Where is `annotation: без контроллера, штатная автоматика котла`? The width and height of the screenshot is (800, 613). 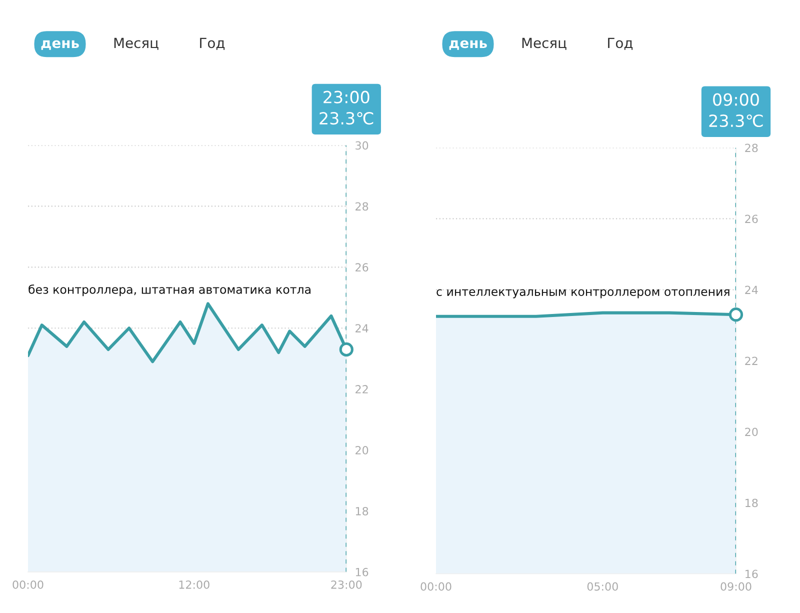
annotation: без контроллера, штатная автоматика котла is located at coordinates (169, 290).